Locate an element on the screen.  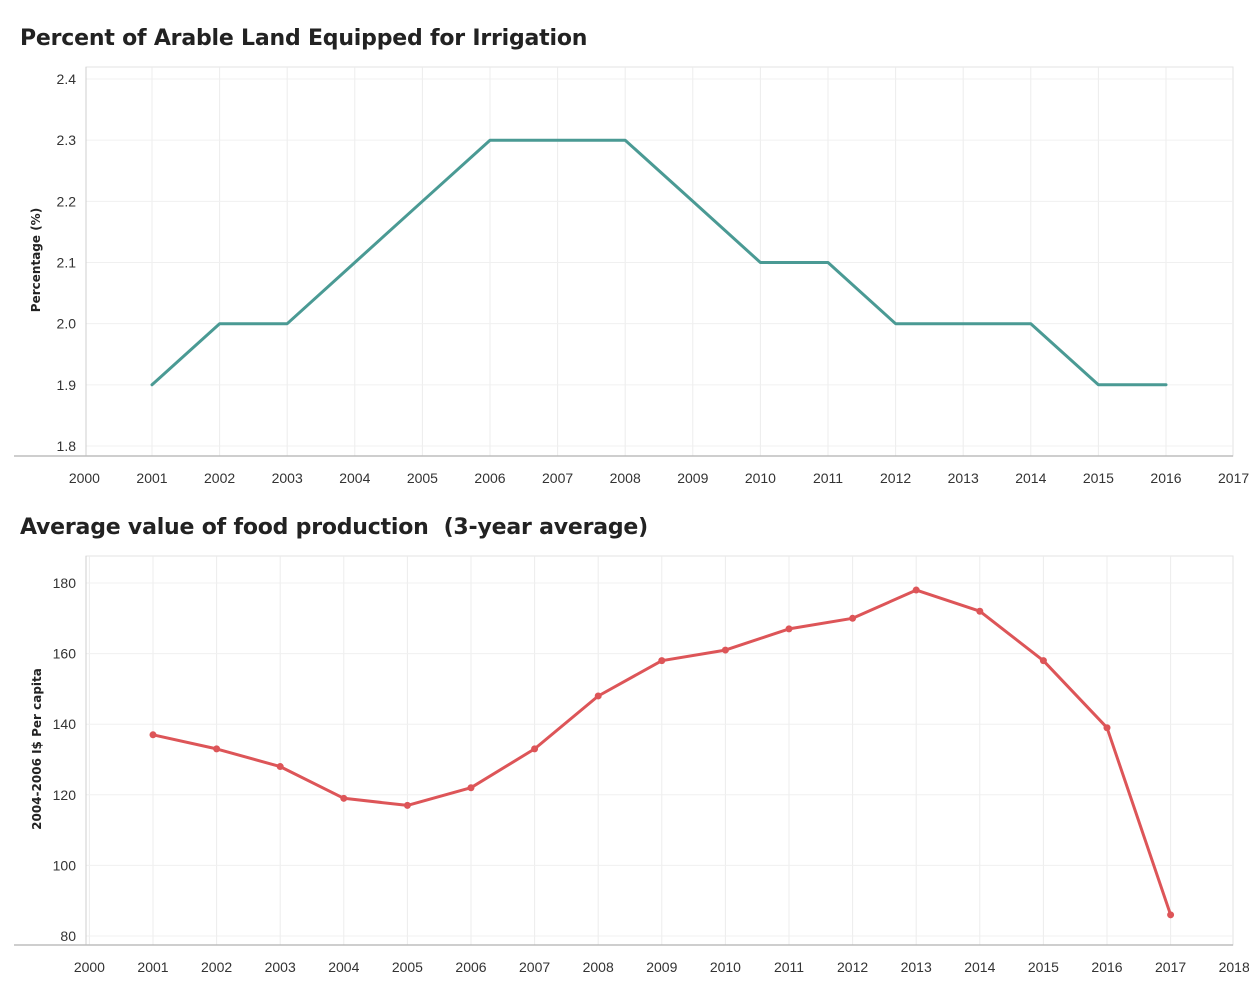
y-tick-label: 1.8 is located at coordinates (67, 446).